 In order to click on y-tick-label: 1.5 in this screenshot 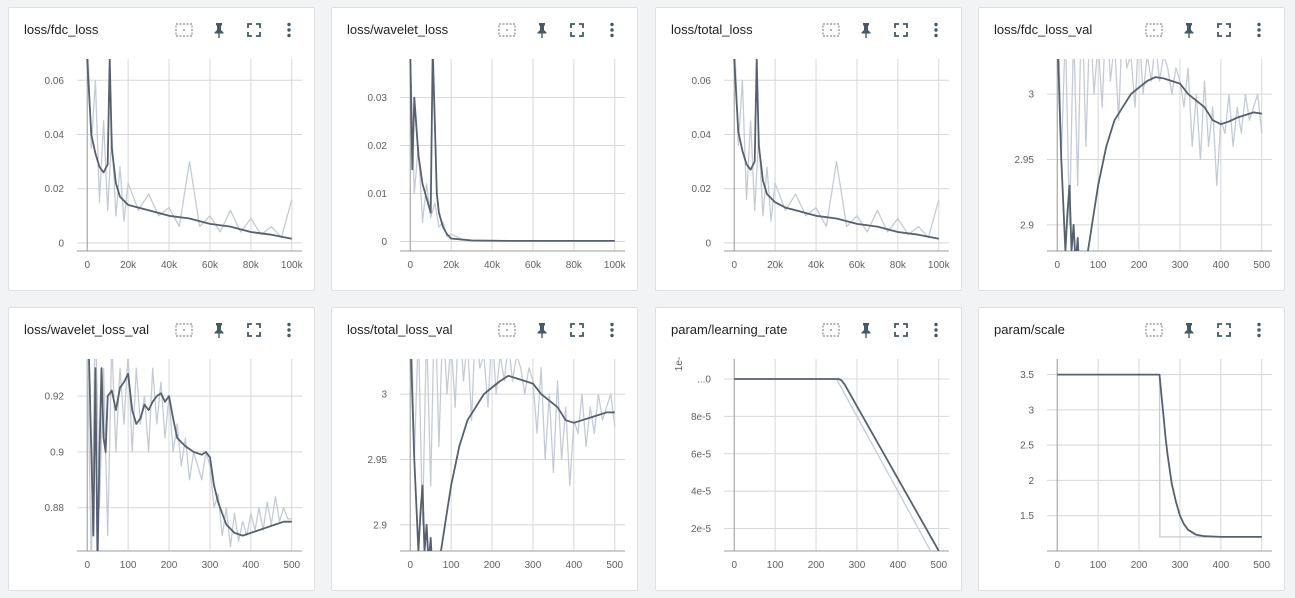, I will do `click(1027, 516)`.